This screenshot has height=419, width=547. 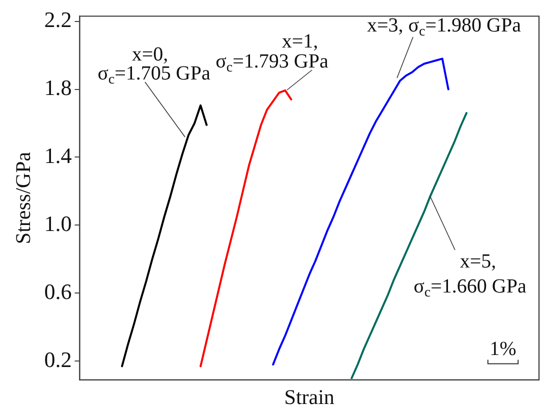 I want to click on x-axis-title: Strain, so click(x=309, y=396).